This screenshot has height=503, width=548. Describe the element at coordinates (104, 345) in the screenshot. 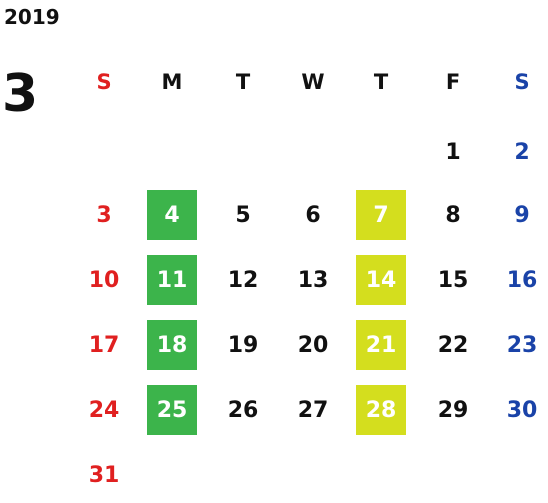

I see `day-cell-17: 17` at that location.